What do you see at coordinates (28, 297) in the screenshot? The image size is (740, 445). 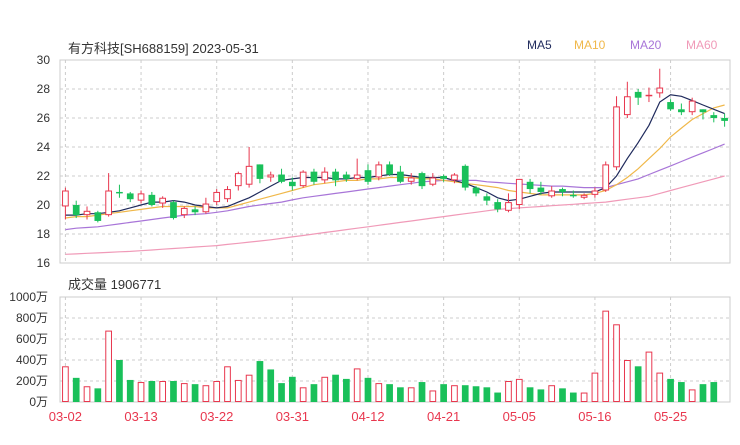 I see `volume-tick-label: 1000万` at bounding box center [28, 297].